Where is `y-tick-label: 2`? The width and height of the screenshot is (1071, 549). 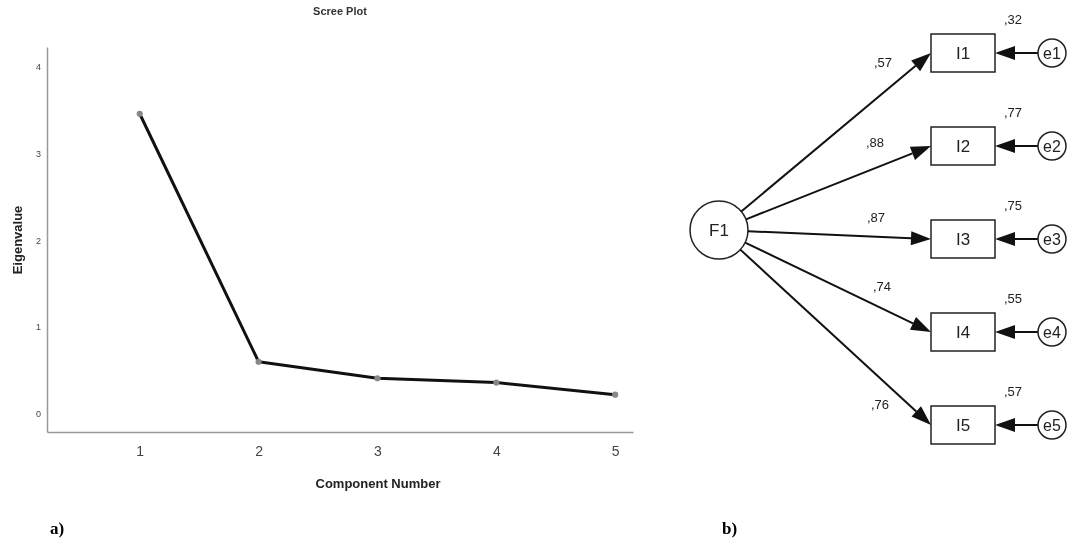 y-tick-label: 2 is located at coordinates (38, 240).